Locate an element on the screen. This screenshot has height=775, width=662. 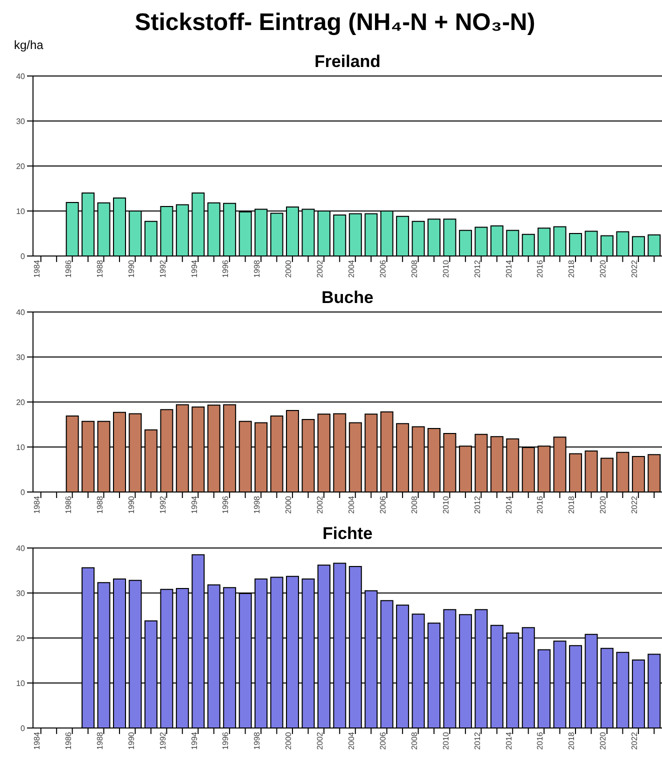
chart-title: Stickstoff- Eintrag (NH₄-N + NO₃-N) is located at coordinates (335, 23).